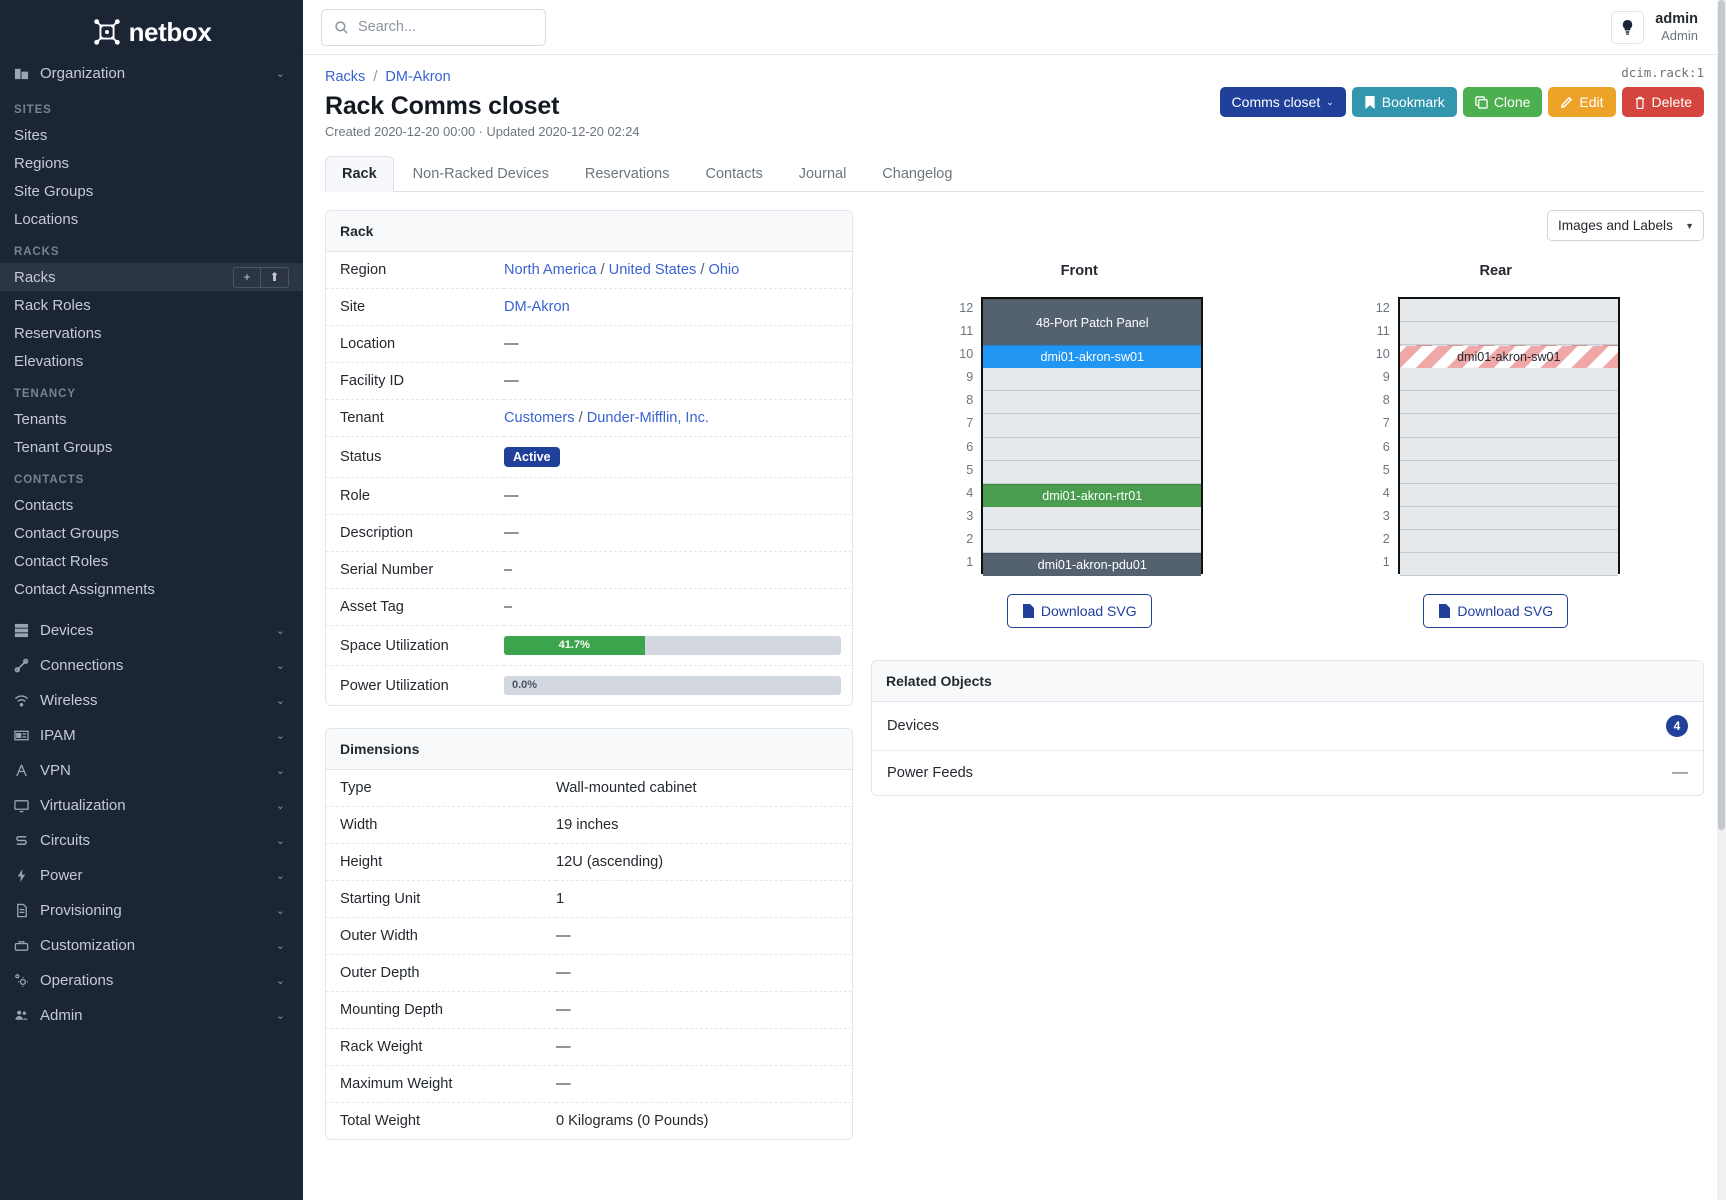 The image size is (1726, 1200). I want to click on edit-button: Edit, so click(1582, 102).